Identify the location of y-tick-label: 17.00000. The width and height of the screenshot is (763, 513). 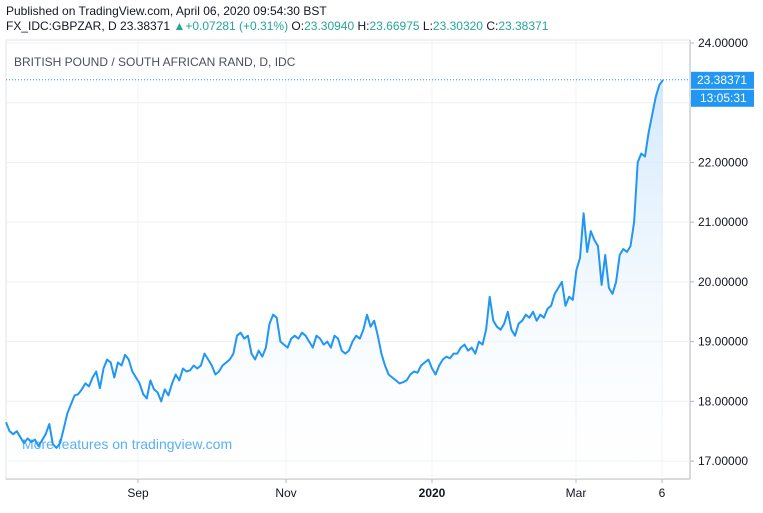
(723, 461).